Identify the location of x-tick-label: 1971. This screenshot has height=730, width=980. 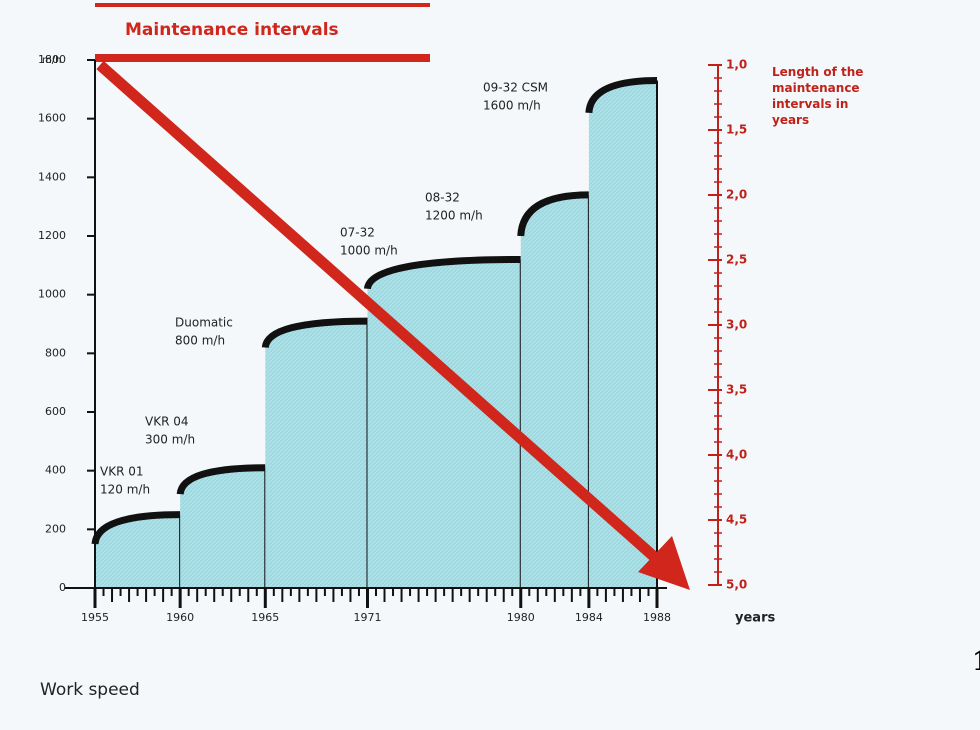
(367, 617).